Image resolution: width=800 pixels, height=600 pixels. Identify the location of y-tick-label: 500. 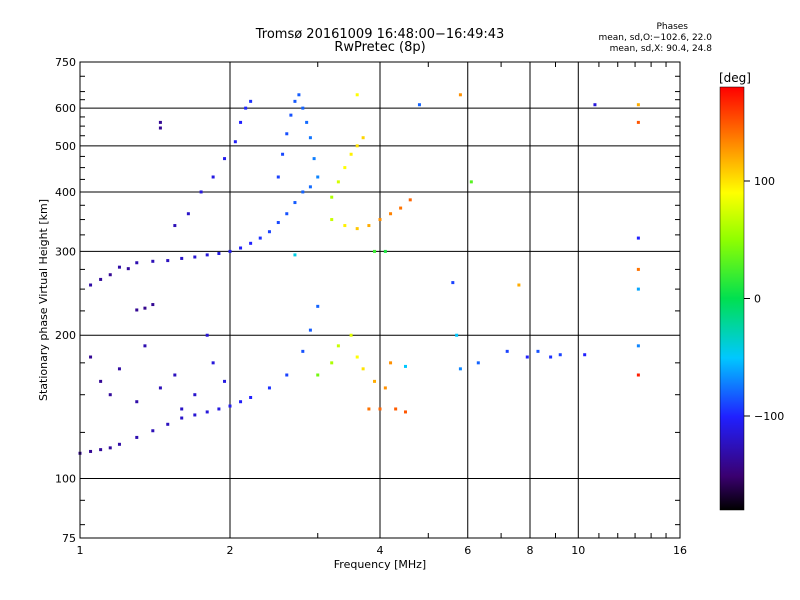
(65, 146).